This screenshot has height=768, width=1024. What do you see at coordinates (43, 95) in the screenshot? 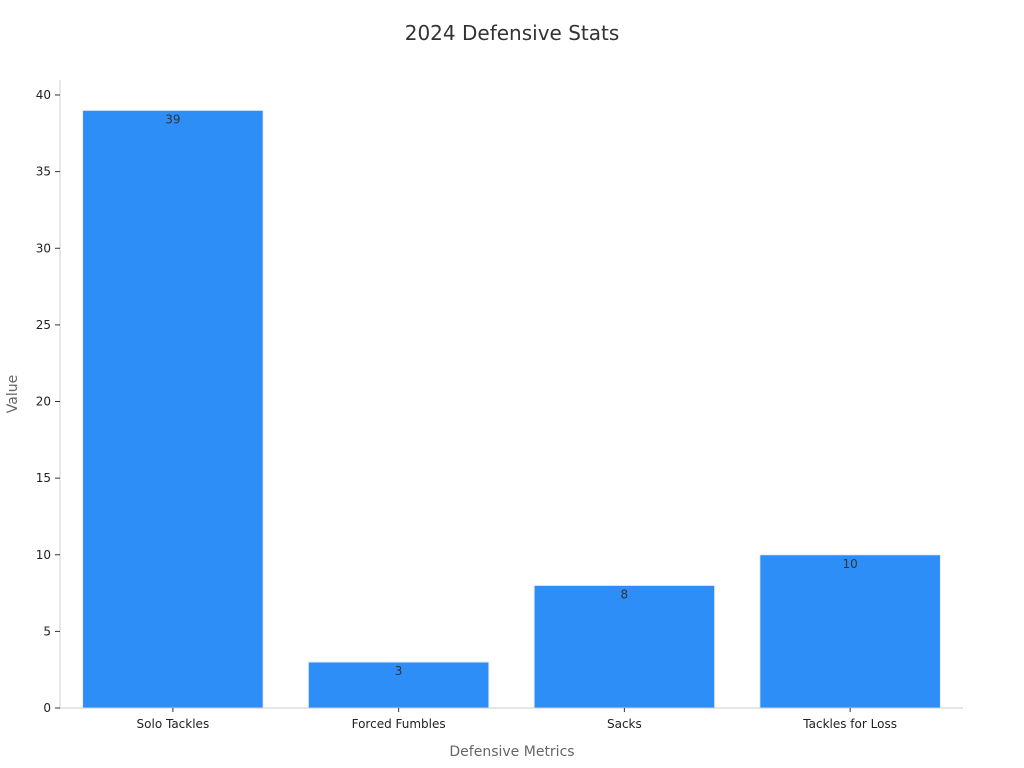
I see `y-tick-label: 40` at bounding box center [43, 95].